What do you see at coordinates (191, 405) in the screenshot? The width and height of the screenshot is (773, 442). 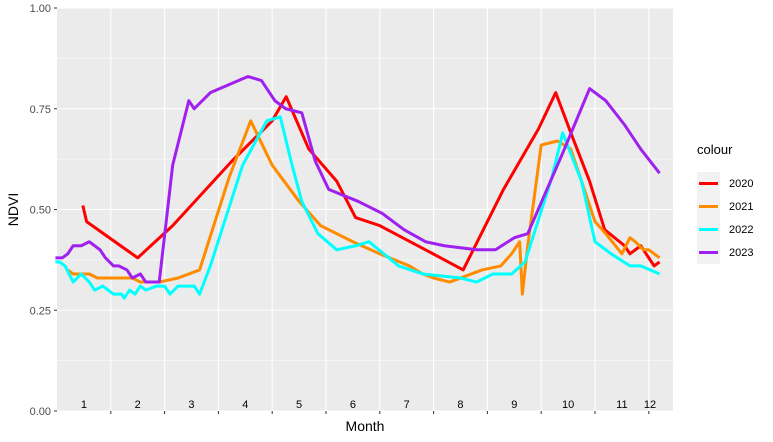 I see `x-tick-label: 3` at bounding box center [191, 405].